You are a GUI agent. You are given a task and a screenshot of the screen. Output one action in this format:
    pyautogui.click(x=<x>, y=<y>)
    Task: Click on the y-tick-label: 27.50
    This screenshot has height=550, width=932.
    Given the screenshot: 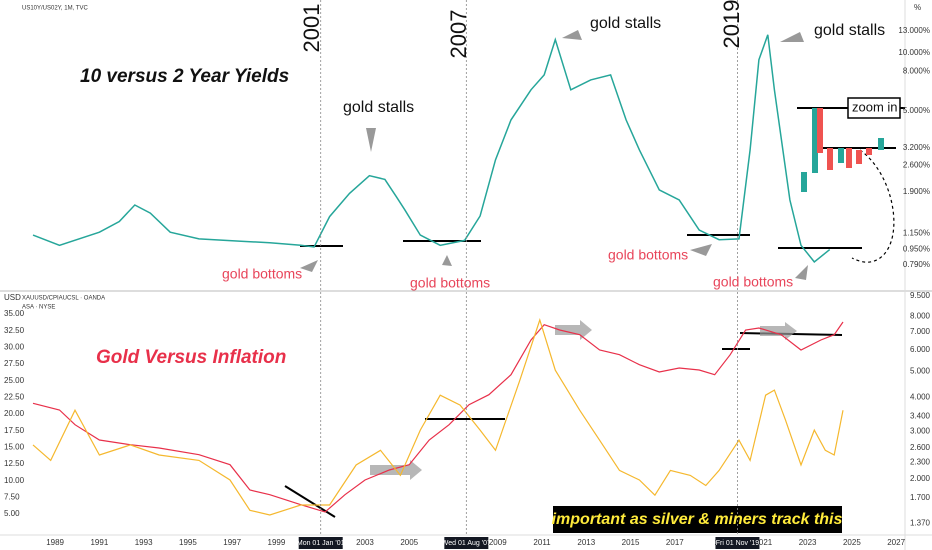 What is the action you would take?
    pyautogui.click(x=14, y=363)
    